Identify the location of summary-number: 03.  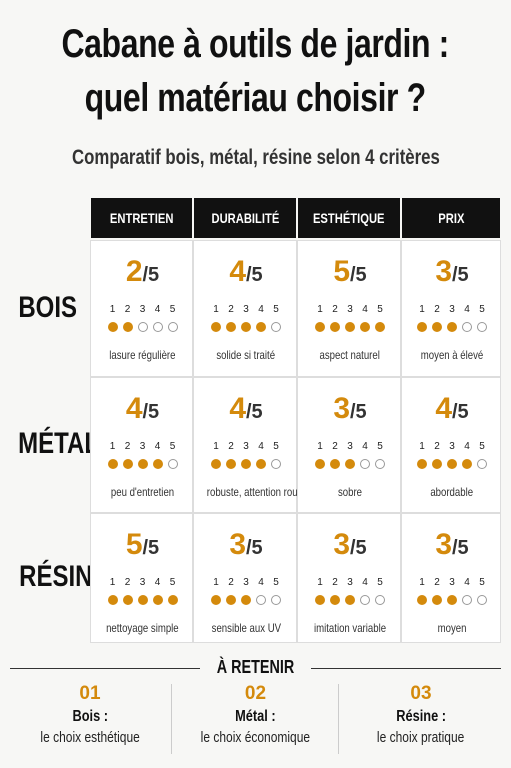
(421, 693).